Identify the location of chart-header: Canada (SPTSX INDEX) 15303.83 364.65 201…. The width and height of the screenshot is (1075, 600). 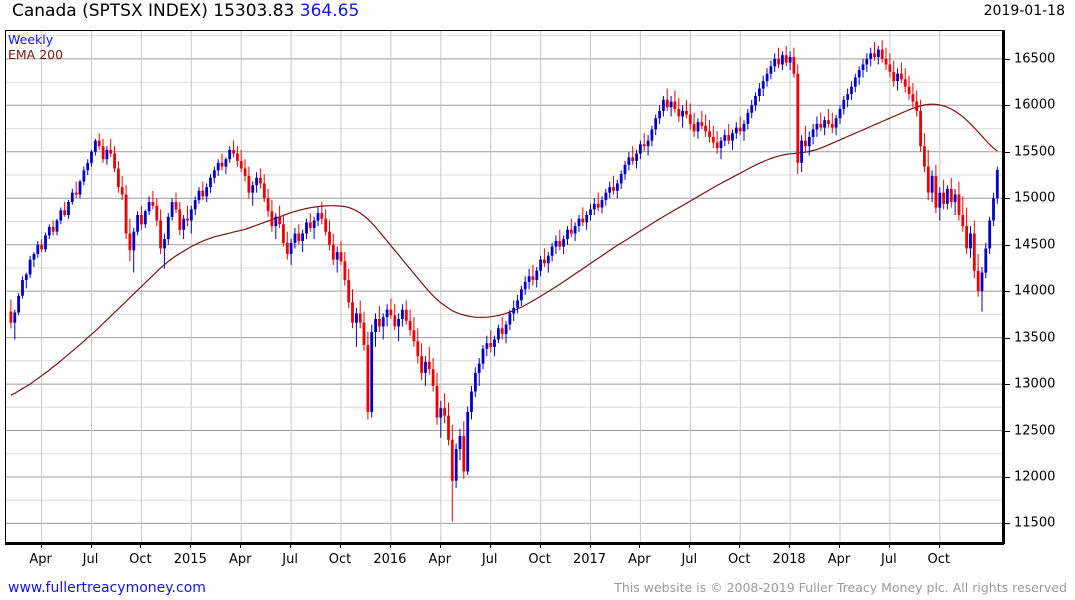
(537, 13).